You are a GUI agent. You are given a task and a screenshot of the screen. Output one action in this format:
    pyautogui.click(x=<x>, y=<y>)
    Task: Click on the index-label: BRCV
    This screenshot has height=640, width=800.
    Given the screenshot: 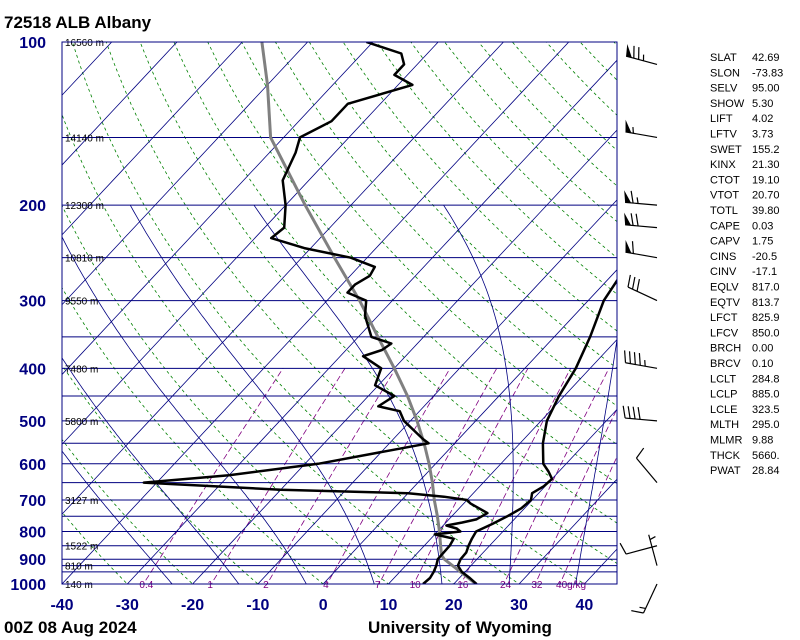 What is the action you would take?
    pyautogui.click(x=725, y=364)
    